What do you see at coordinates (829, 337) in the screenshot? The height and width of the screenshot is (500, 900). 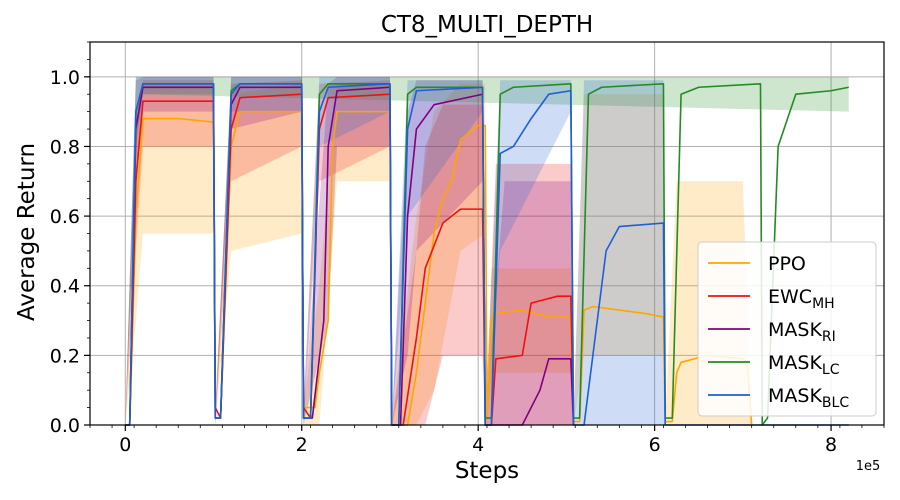 I see `legend-label-subscript: RI` at bounding box center [829, 337].